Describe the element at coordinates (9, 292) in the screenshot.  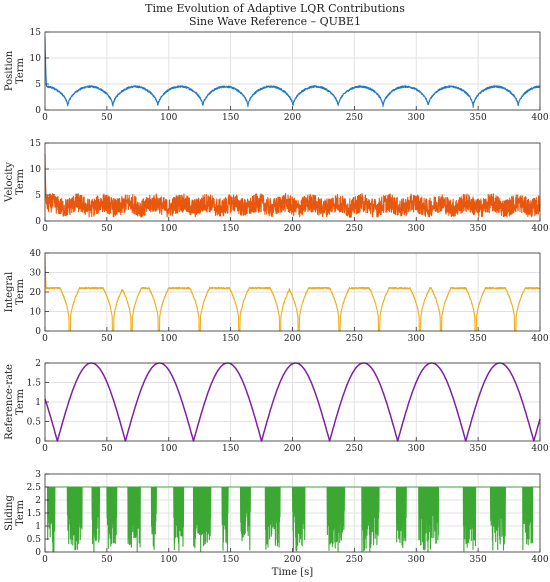
I see `y-axis-label: Integral` at that location.